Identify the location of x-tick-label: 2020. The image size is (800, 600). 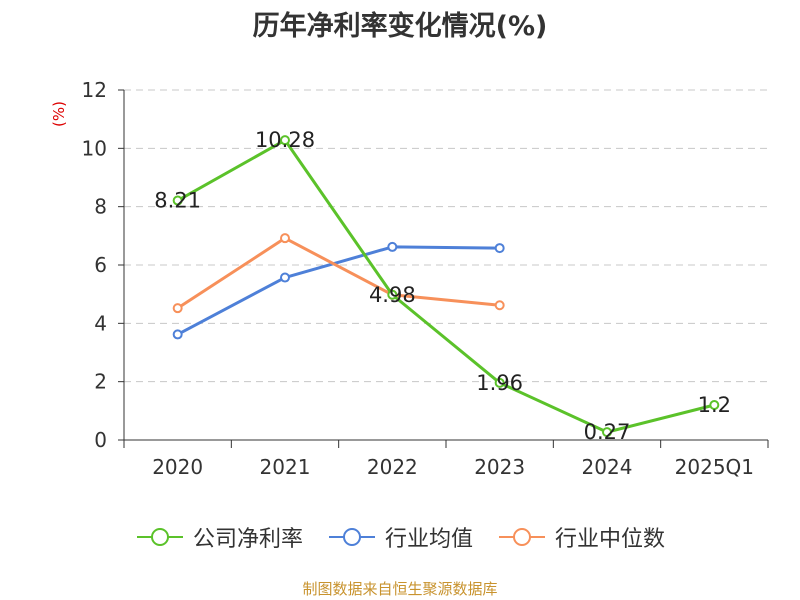
(177, 467).